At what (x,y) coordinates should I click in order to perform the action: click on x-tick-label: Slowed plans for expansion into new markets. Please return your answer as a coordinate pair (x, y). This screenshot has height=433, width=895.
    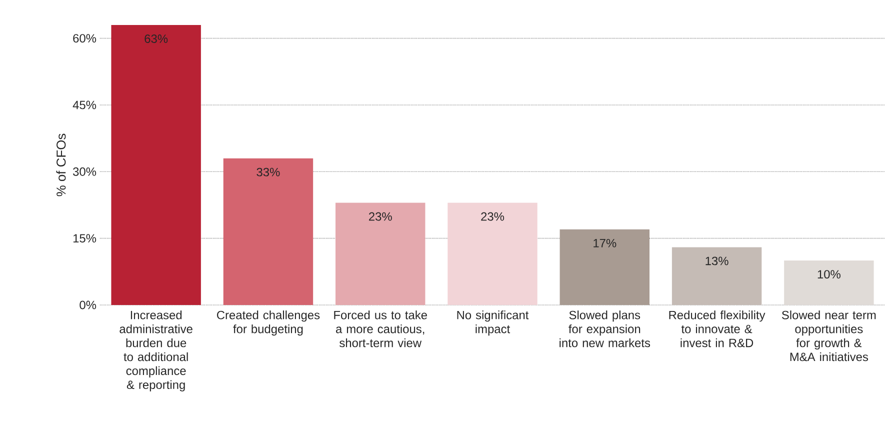
    Looking at the image, I should click on (605, 329).